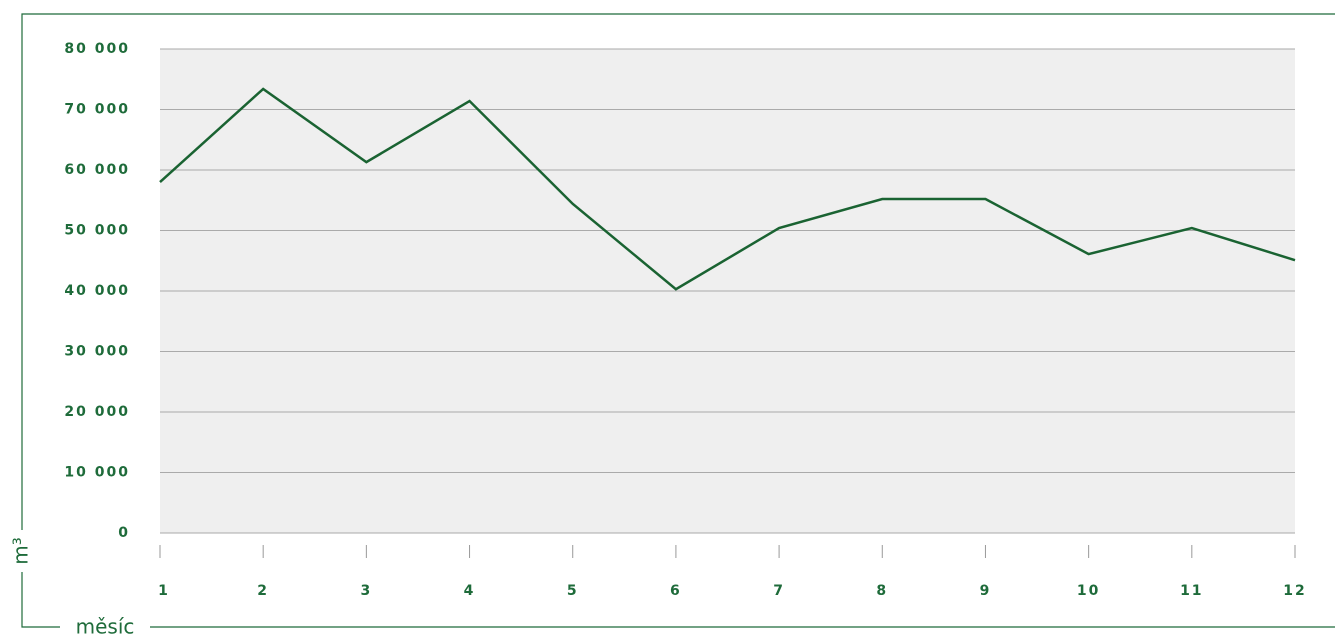 This screenshot has width=1335, height=637. I want to click on y-tick-label: 10 000, so click(97, 473).